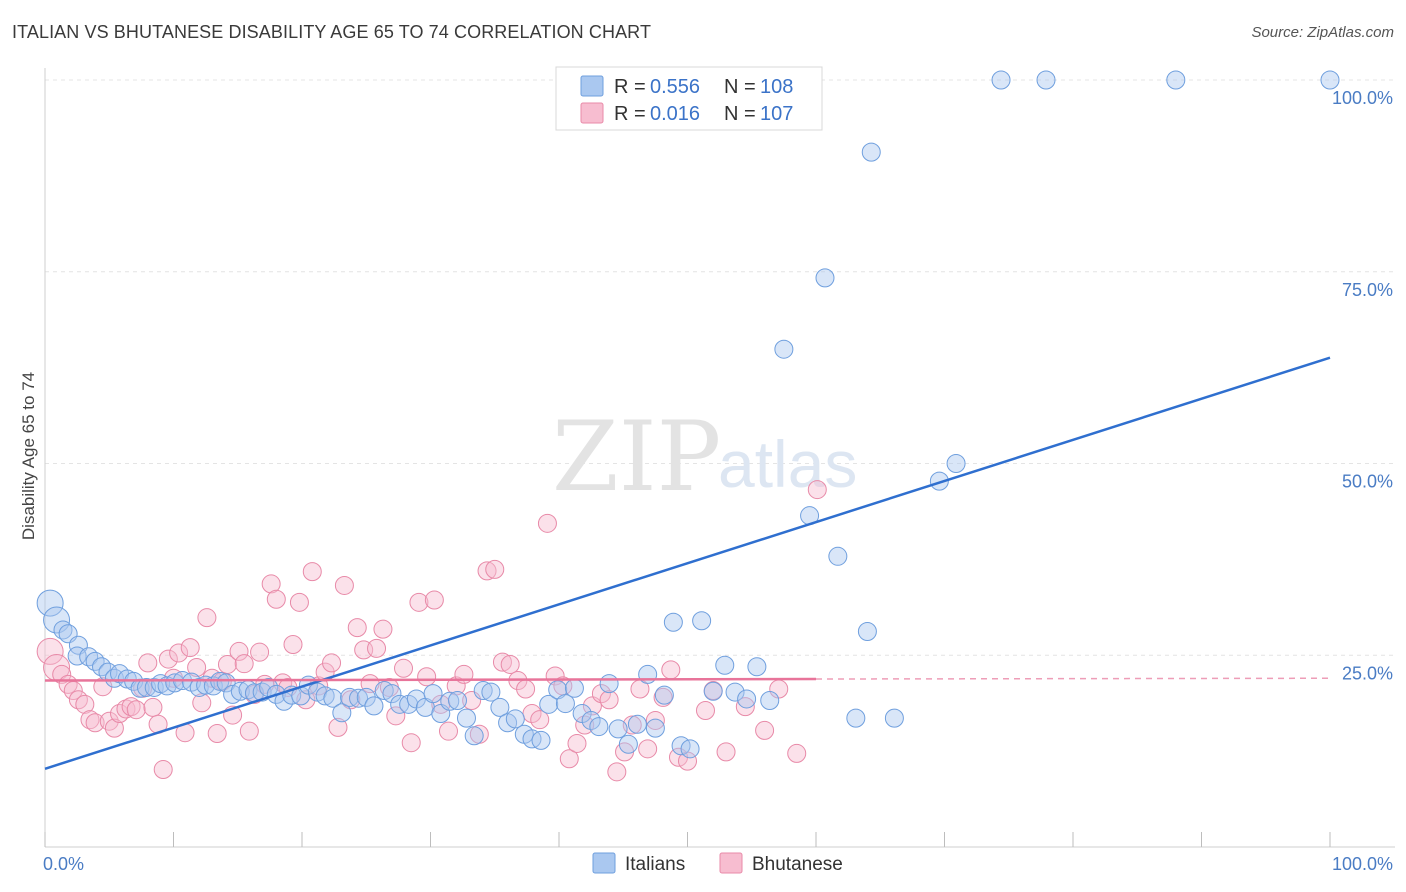 This screenshot has height=892, width=1406. What do you see at coordinates (1362, 385) in the screenshot?
I see `y-tick-labels: 25.0% 50.0% 75.0% 100.0%` at bounding box center [1362, 385].